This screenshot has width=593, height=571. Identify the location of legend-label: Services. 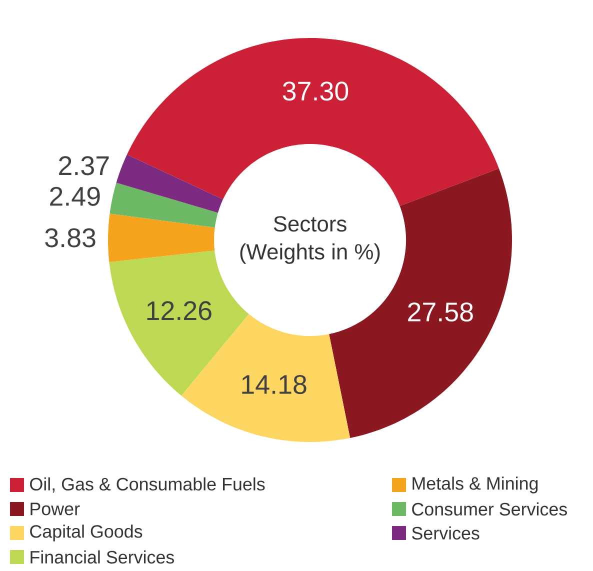
(446, 533).